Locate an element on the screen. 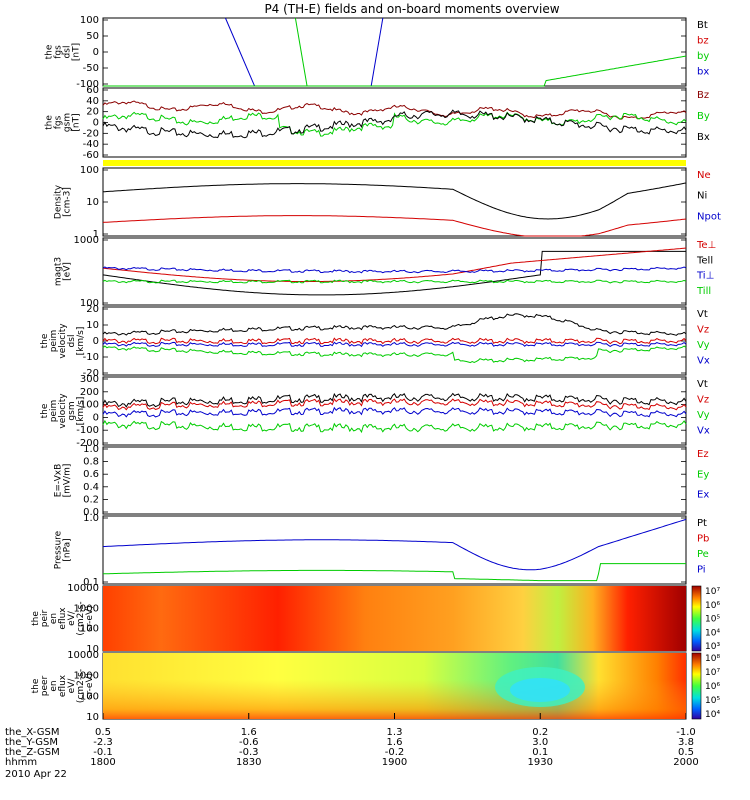  ytick-label: 1.0 is located at coordinates (91, 518).